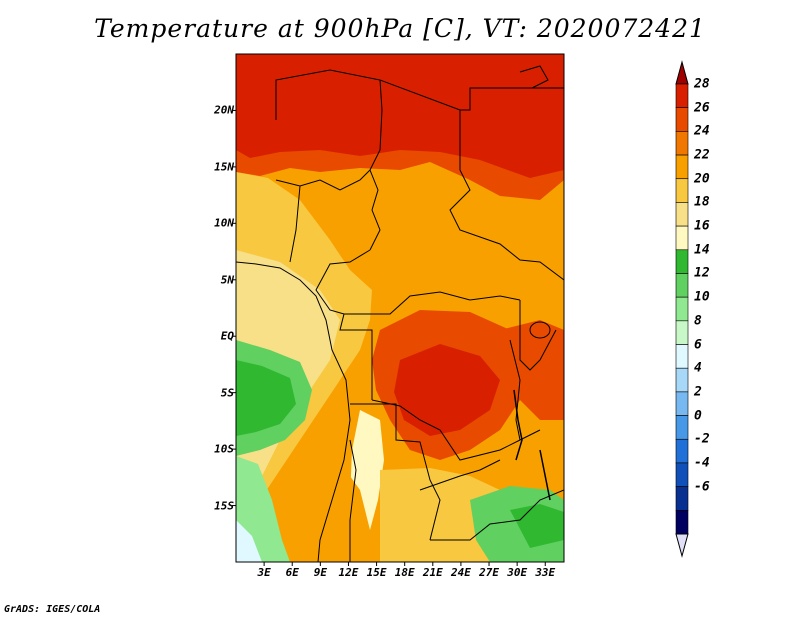 Image resolution: width=800 pixels, height=618 pixels. Describe the element at coordinates (320, 572) in the screenshot. I see `lon-tick-label: 9E` at that location.